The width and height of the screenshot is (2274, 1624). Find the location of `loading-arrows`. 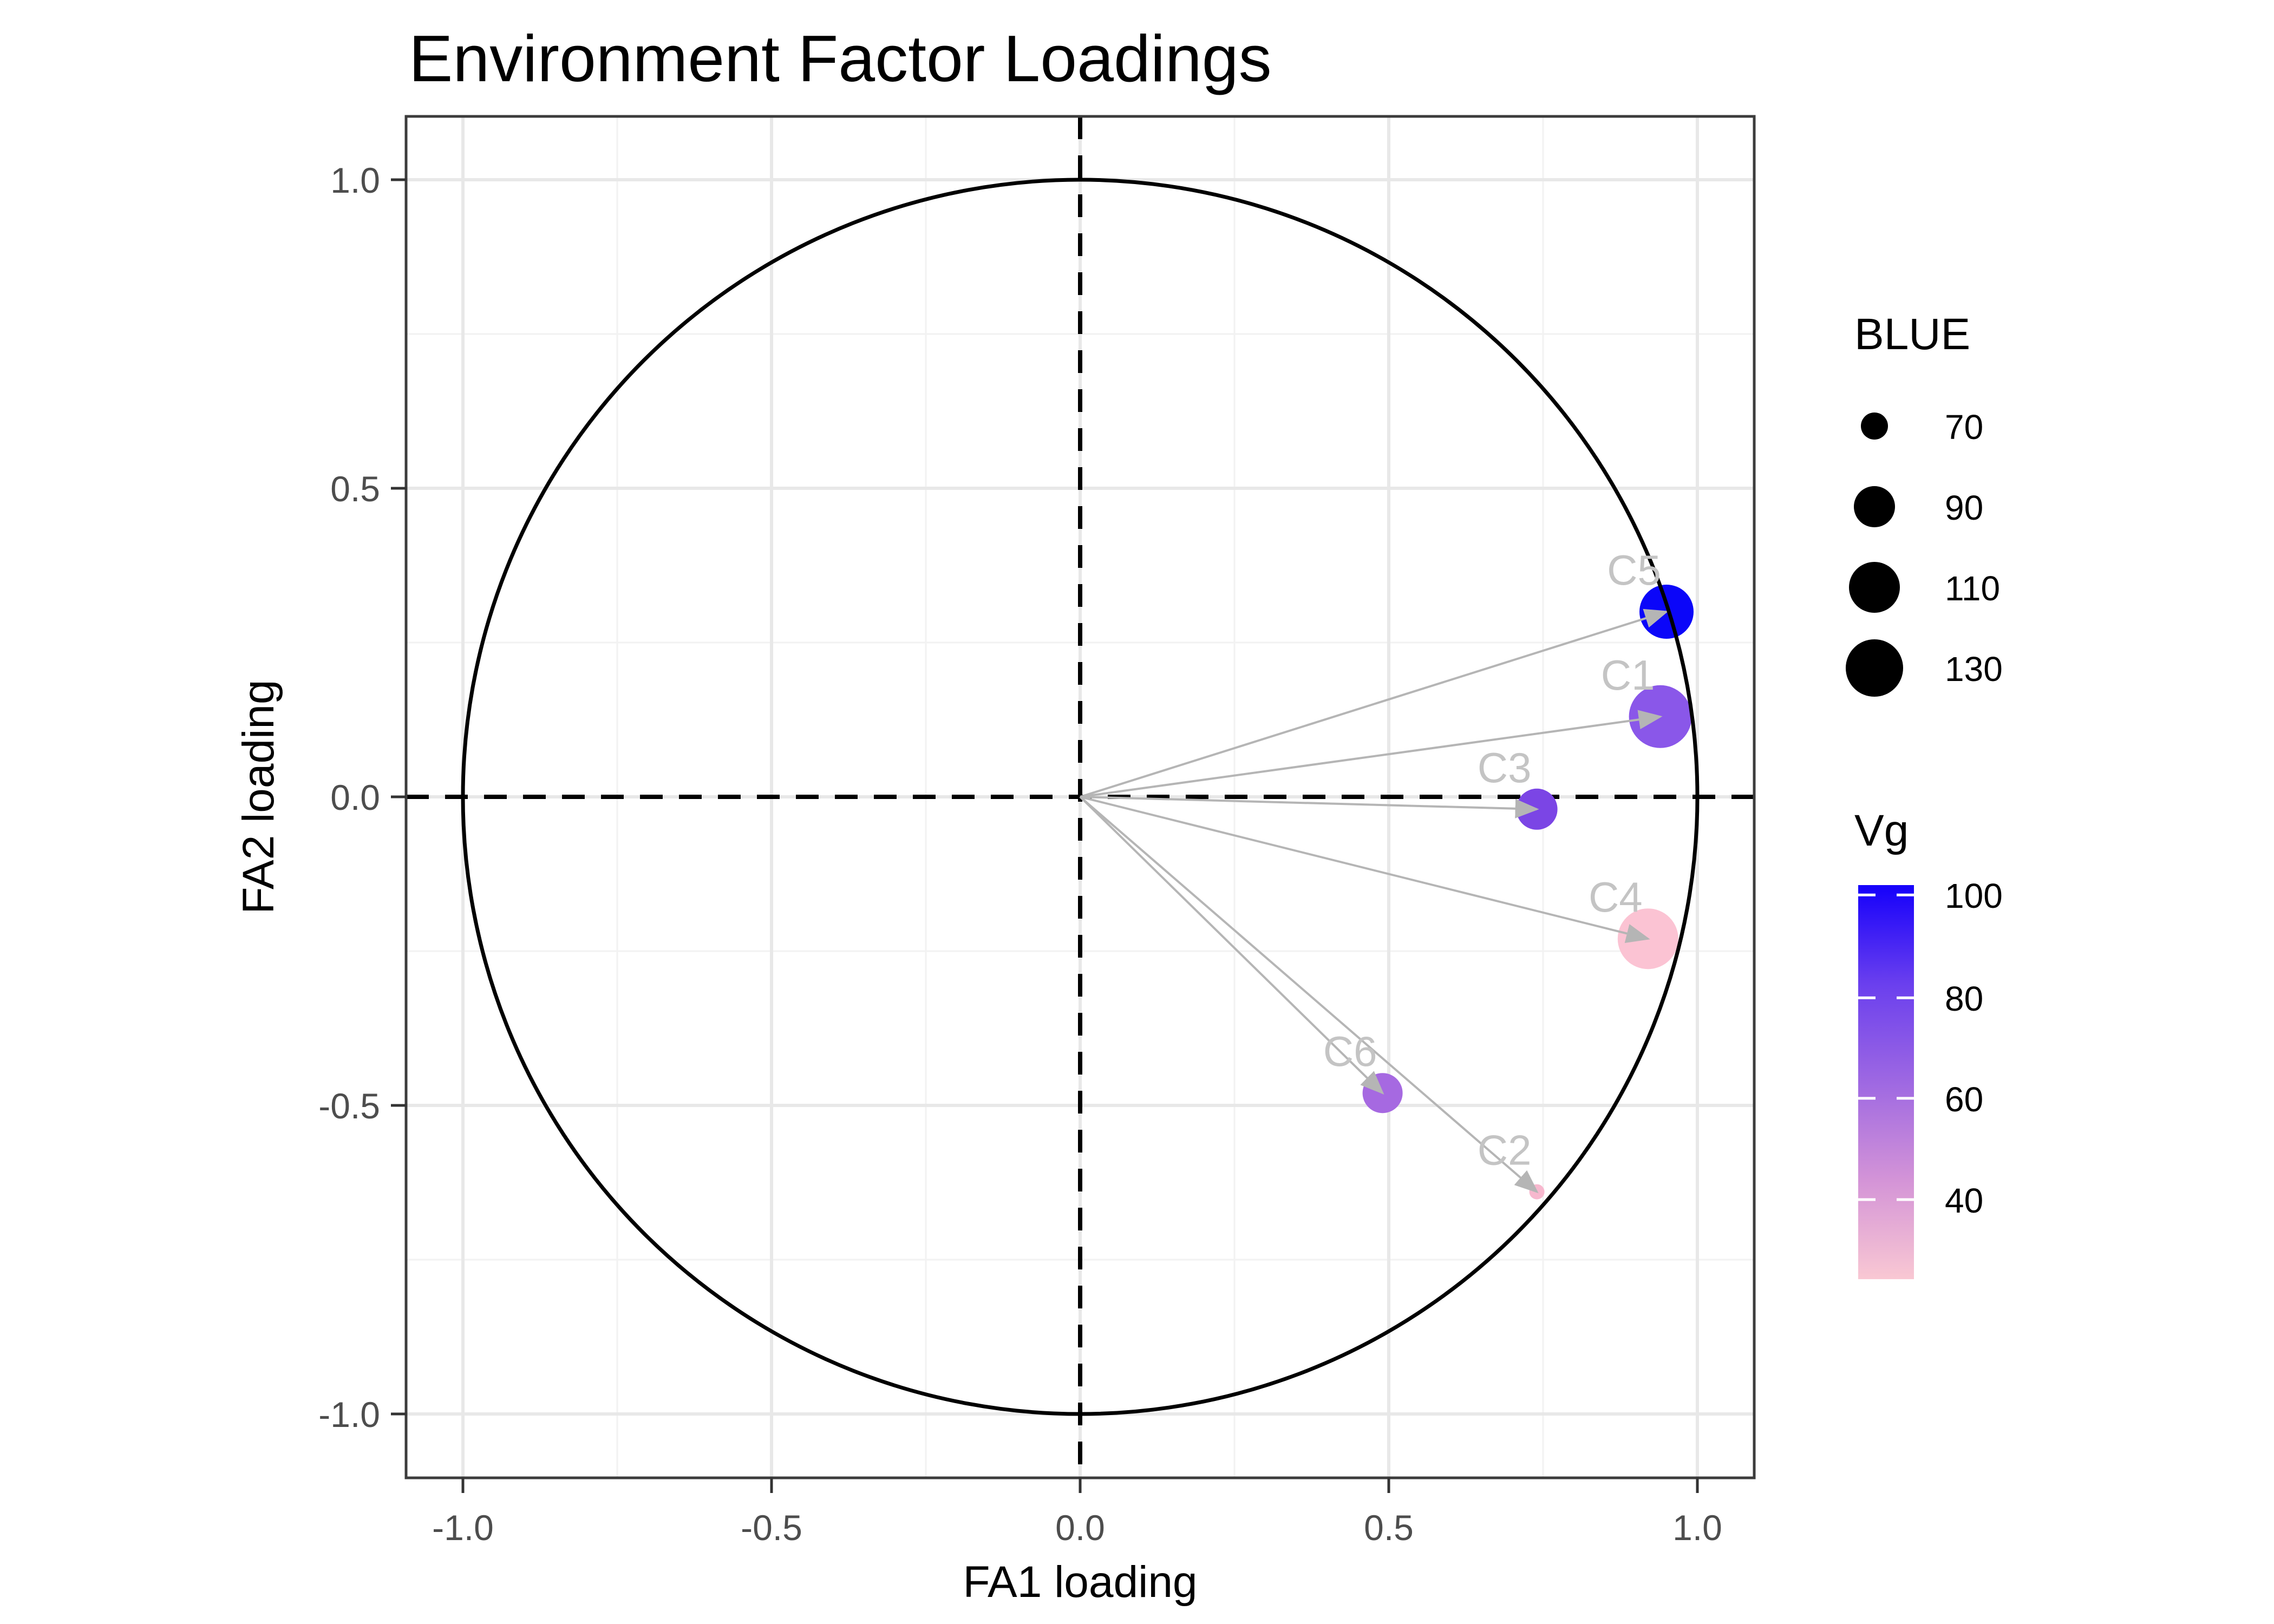

loading-arrows is located at coordinates (1374, 901).